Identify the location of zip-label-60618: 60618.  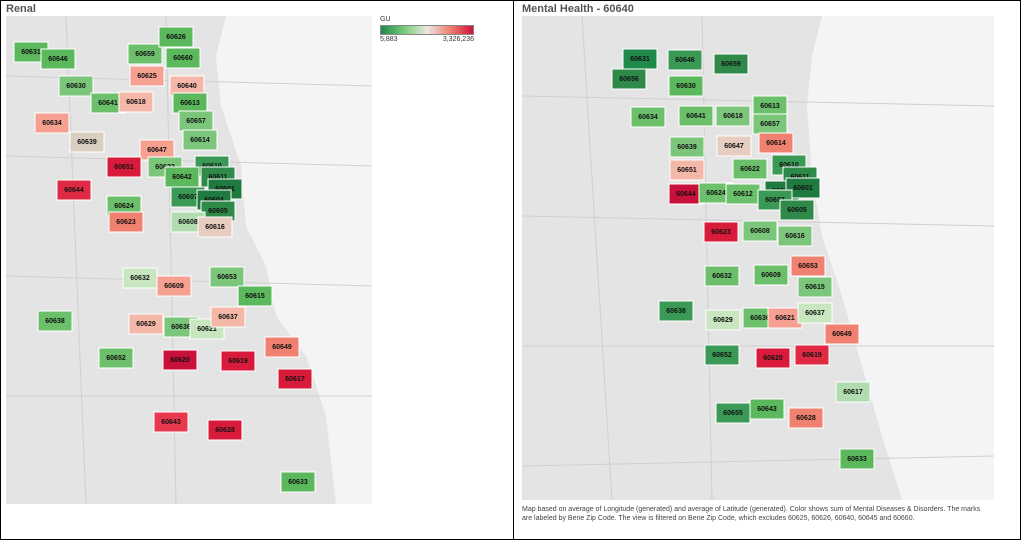
(733, 116).